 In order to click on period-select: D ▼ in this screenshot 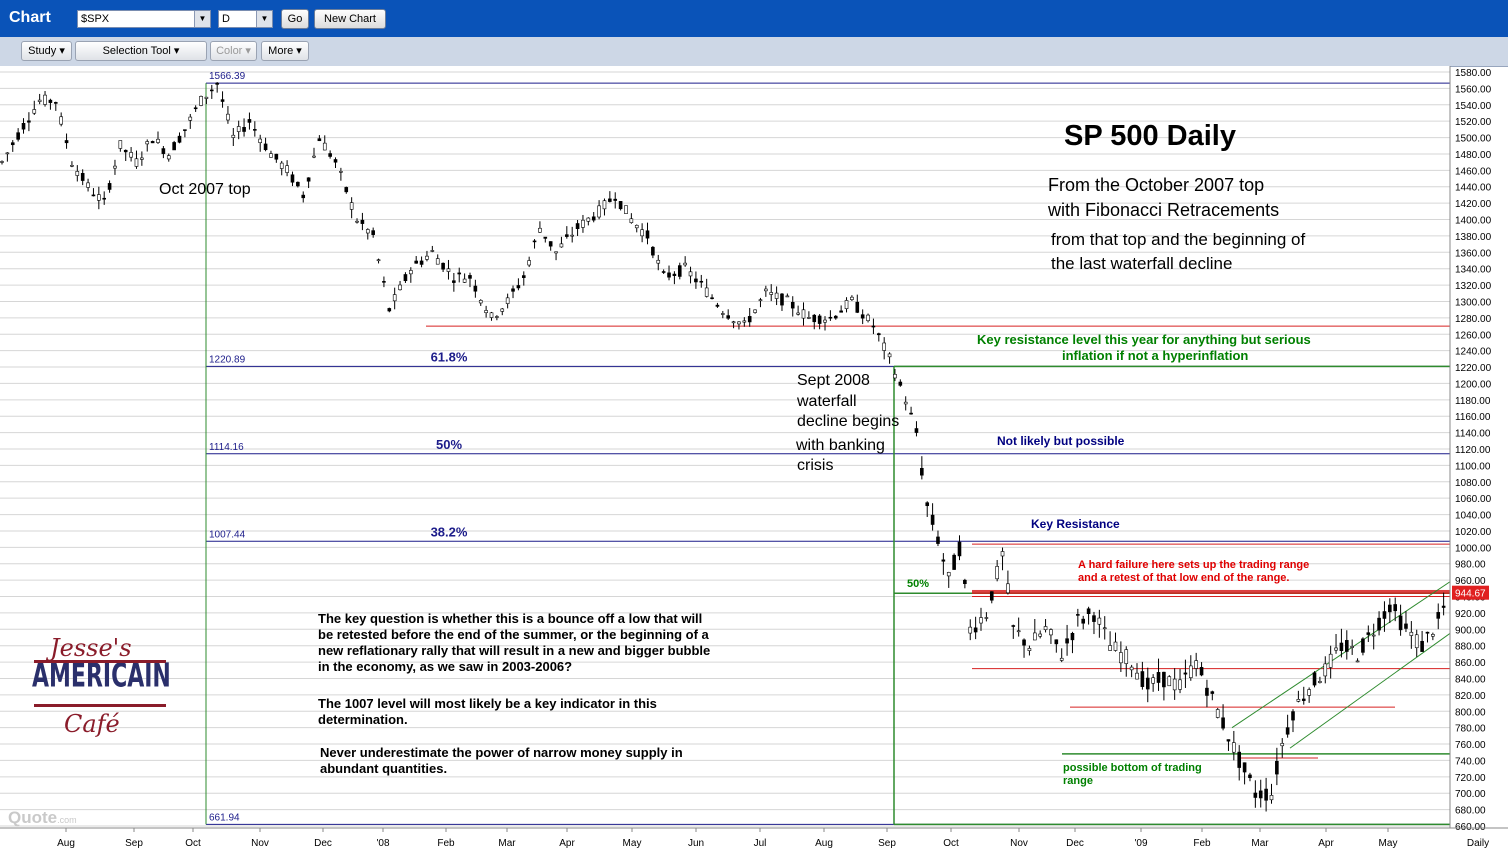, I will do `click(245, 19)`.